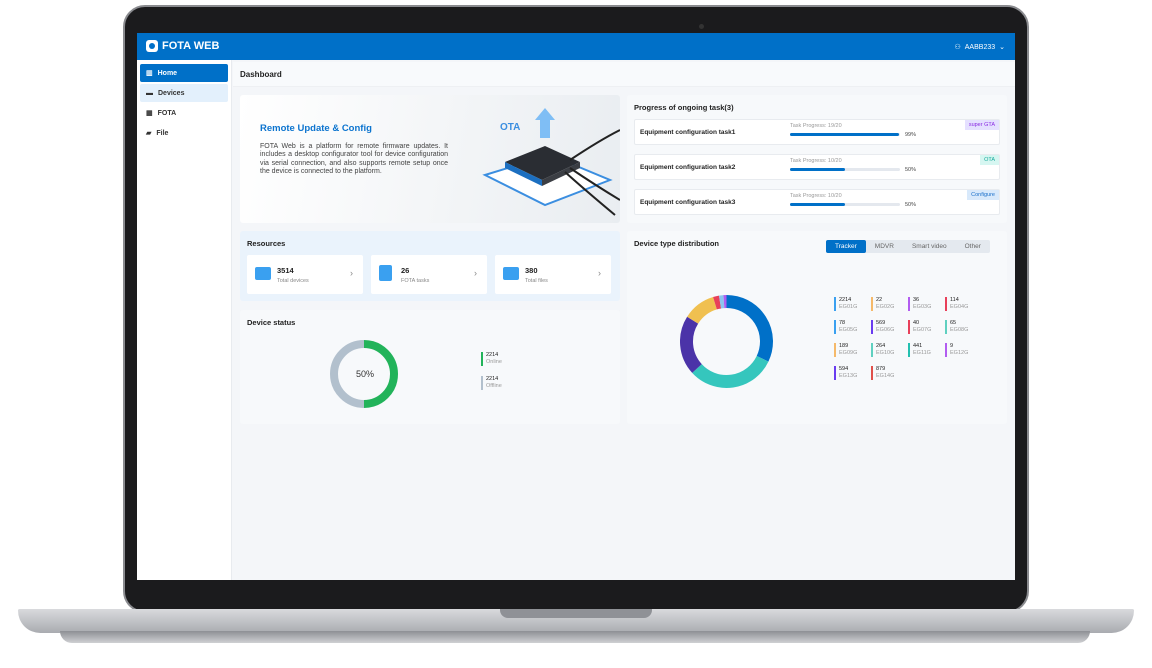 The width and height of the screenshot is (1152, 668). Describe the element at coordinates (430, 367) in the screenshot. I see `device-status-card: Device status 50% 2214 Online 2214 Offline` at that location.